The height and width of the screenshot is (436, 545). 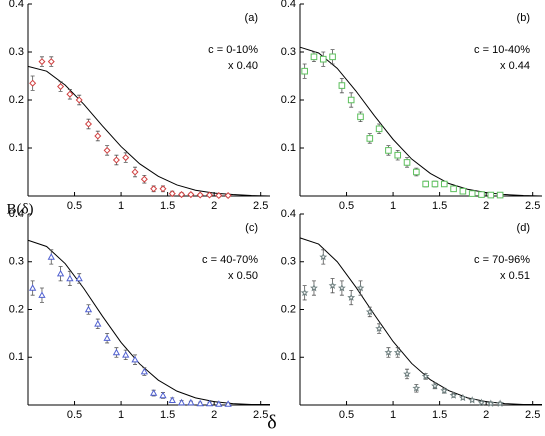 What do you see at coordinates (251, 228) in the screenshot?
I see `panel-label: (c)` at bounding box center [251, 228].